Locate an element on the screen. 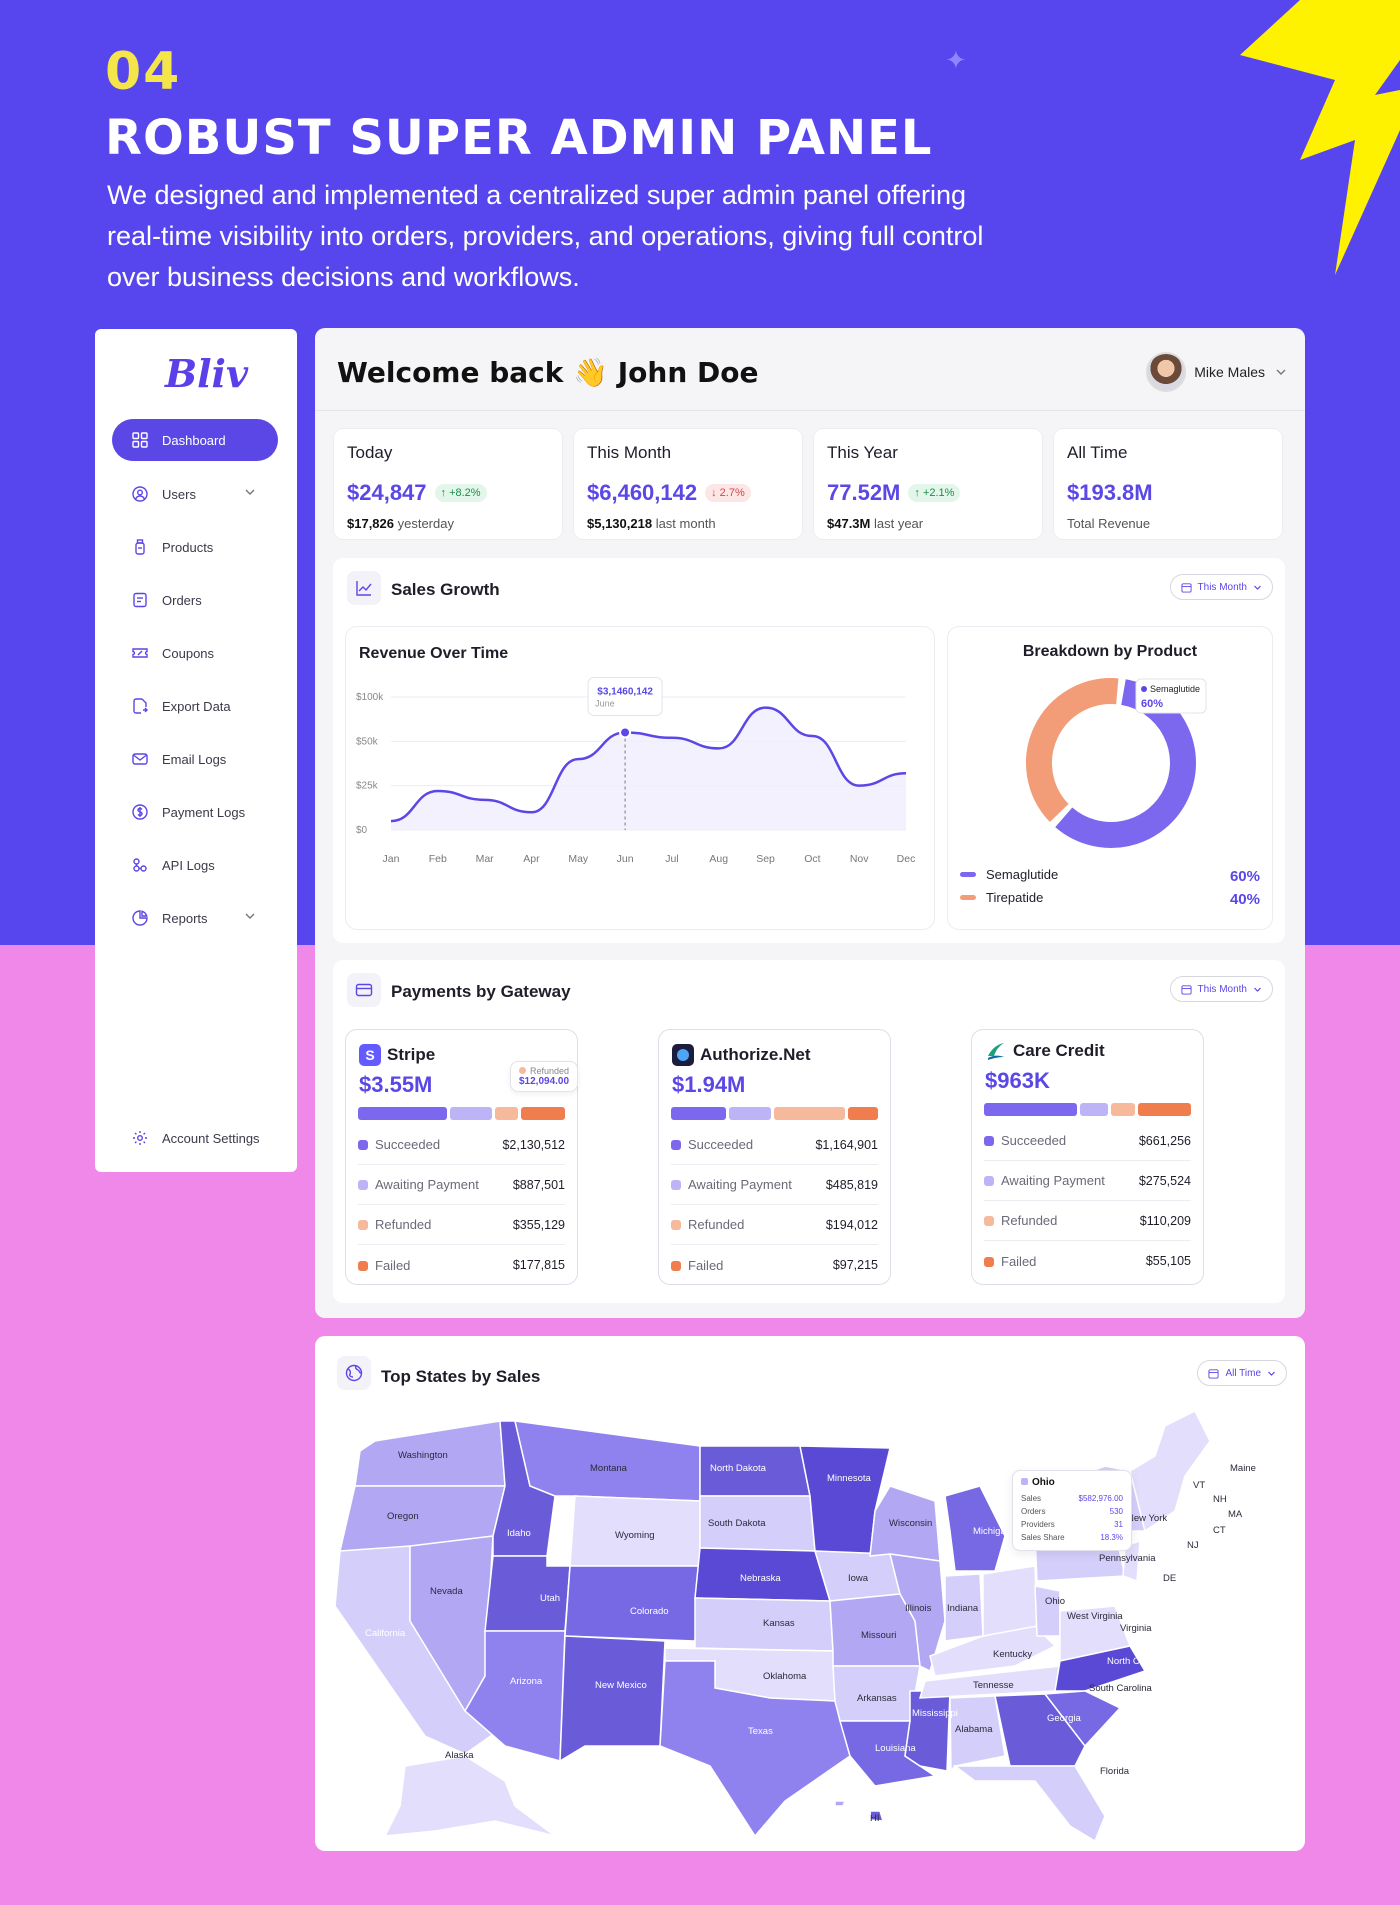 The height and width of the screenshot is (1905, 1400). card-title: Sales Growth is located at coordinates (445, 589).